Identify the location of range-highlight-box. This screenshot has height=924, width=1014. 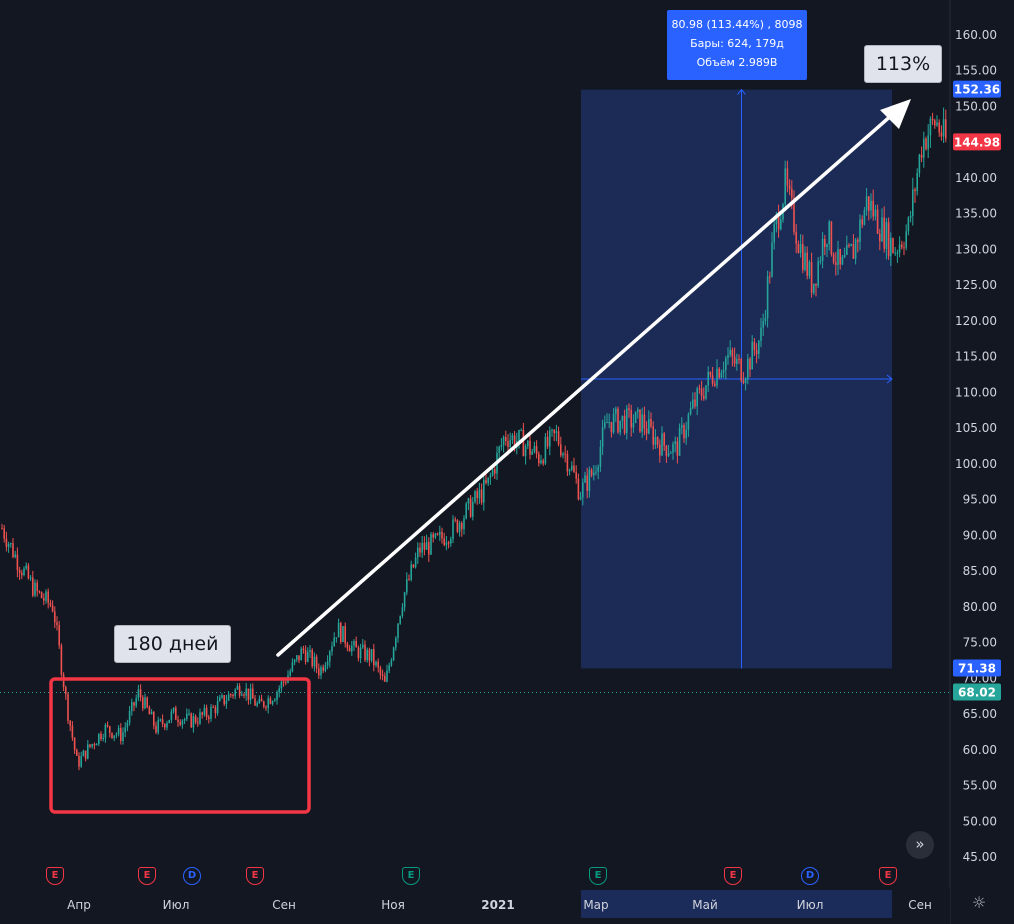
(180, 745).